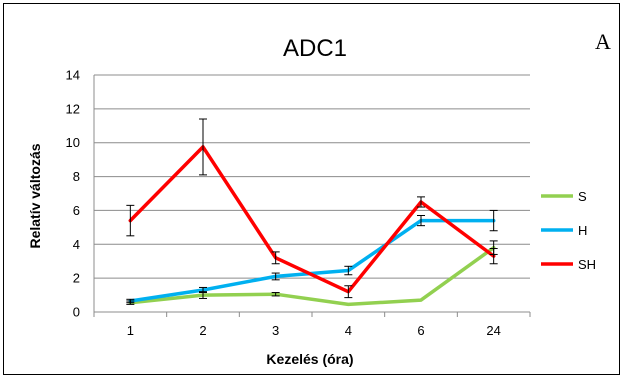 The height and width of the screenshot is (378, 624). I want to click on x-tick-label: 24, so click(493, 330).